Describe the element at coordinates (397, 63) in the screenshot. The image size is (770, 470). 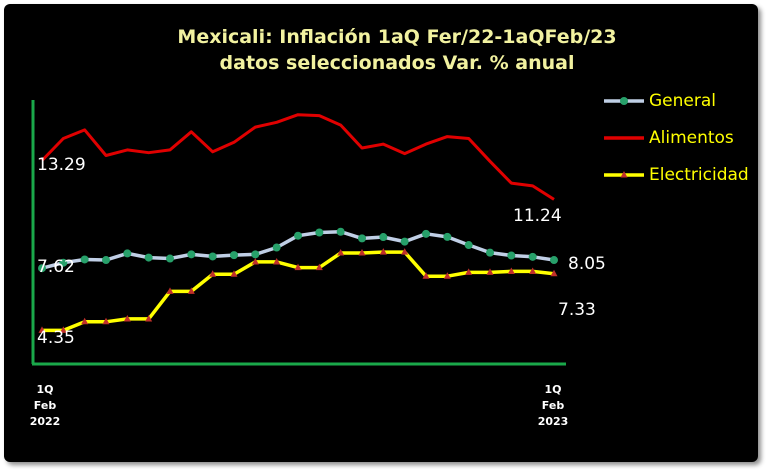
I see `chart-subtitle: datos seleccionados Var. % anual` at that location.